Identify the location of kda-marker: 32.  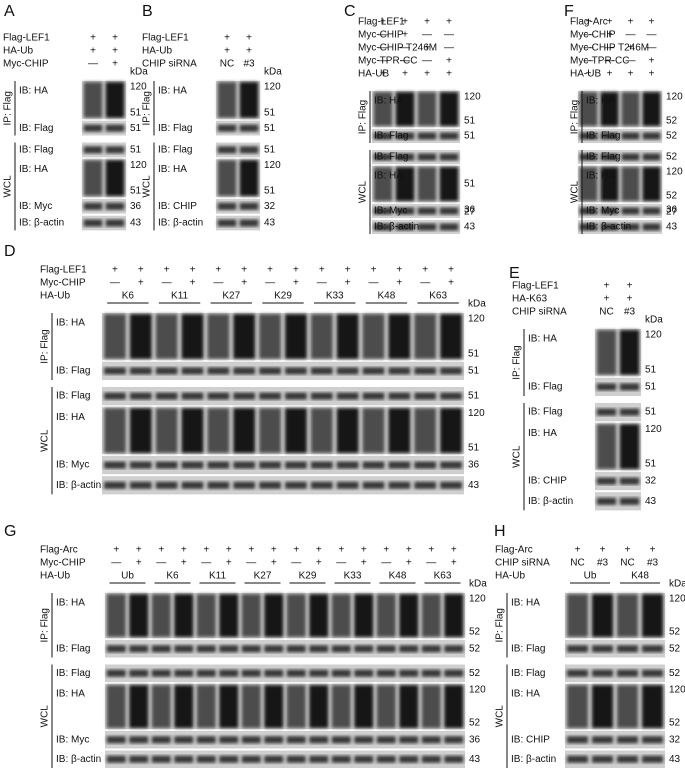
(651, 481).